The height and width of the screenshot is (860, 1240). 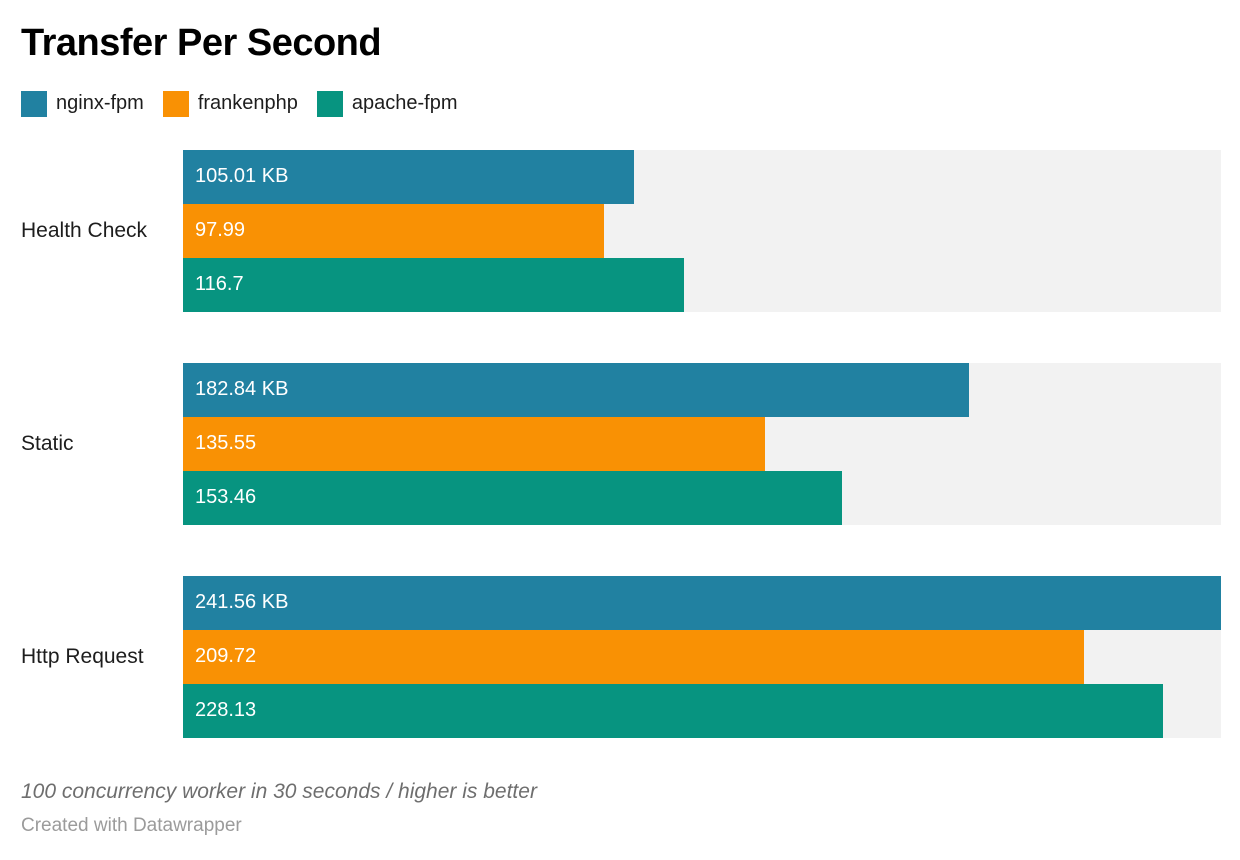 I want to click on bar-value-label: 209.72, so click(x=226, y=656).